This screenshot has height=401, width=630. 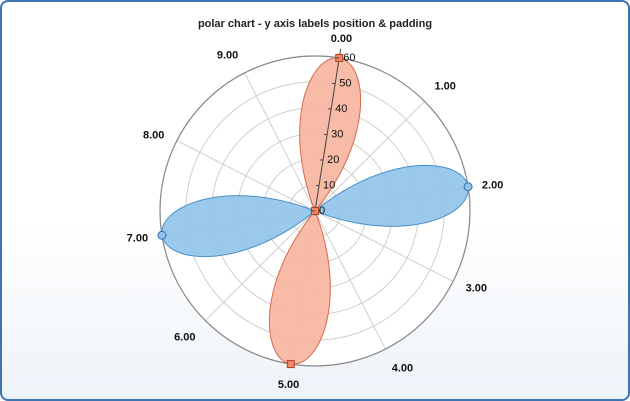 I want to click on x-tick-label: 4.00, so click(x=402, y=369).